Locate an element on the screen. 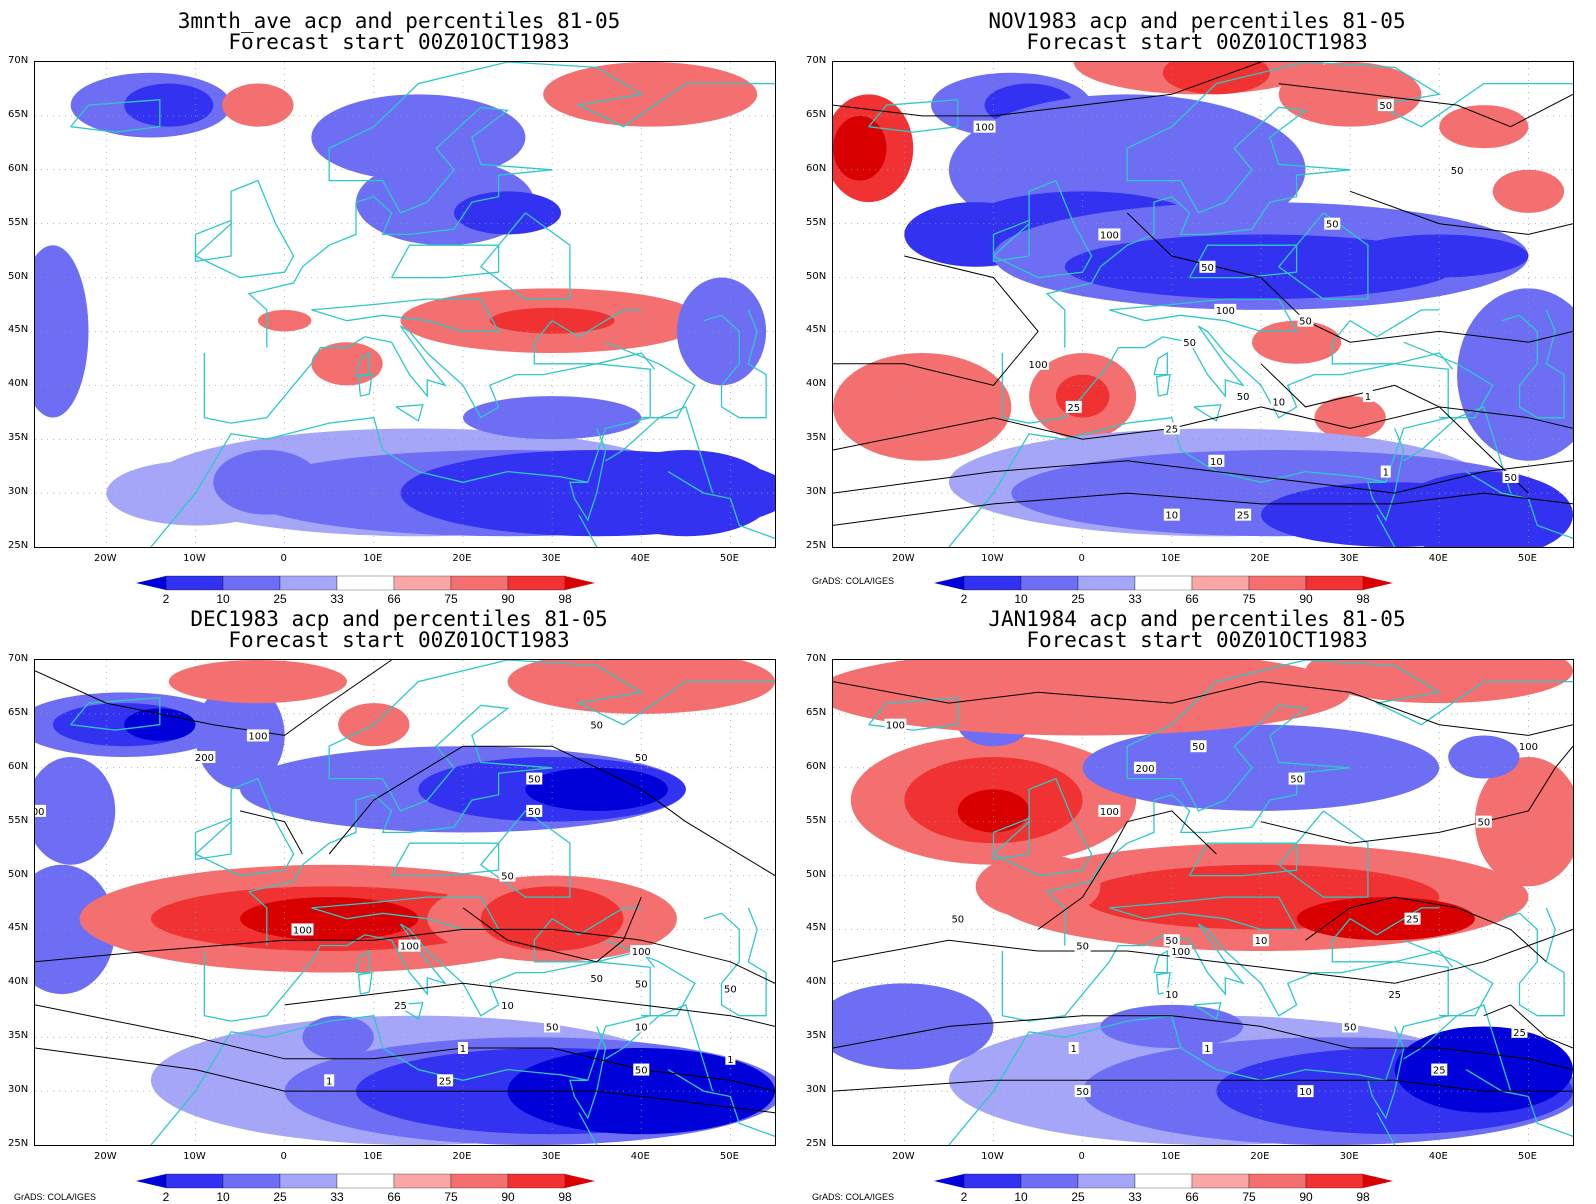 The width and height of the screenshot is (1596, 1204). contour-label-text: 200 is located at coordinates (1145, 769).